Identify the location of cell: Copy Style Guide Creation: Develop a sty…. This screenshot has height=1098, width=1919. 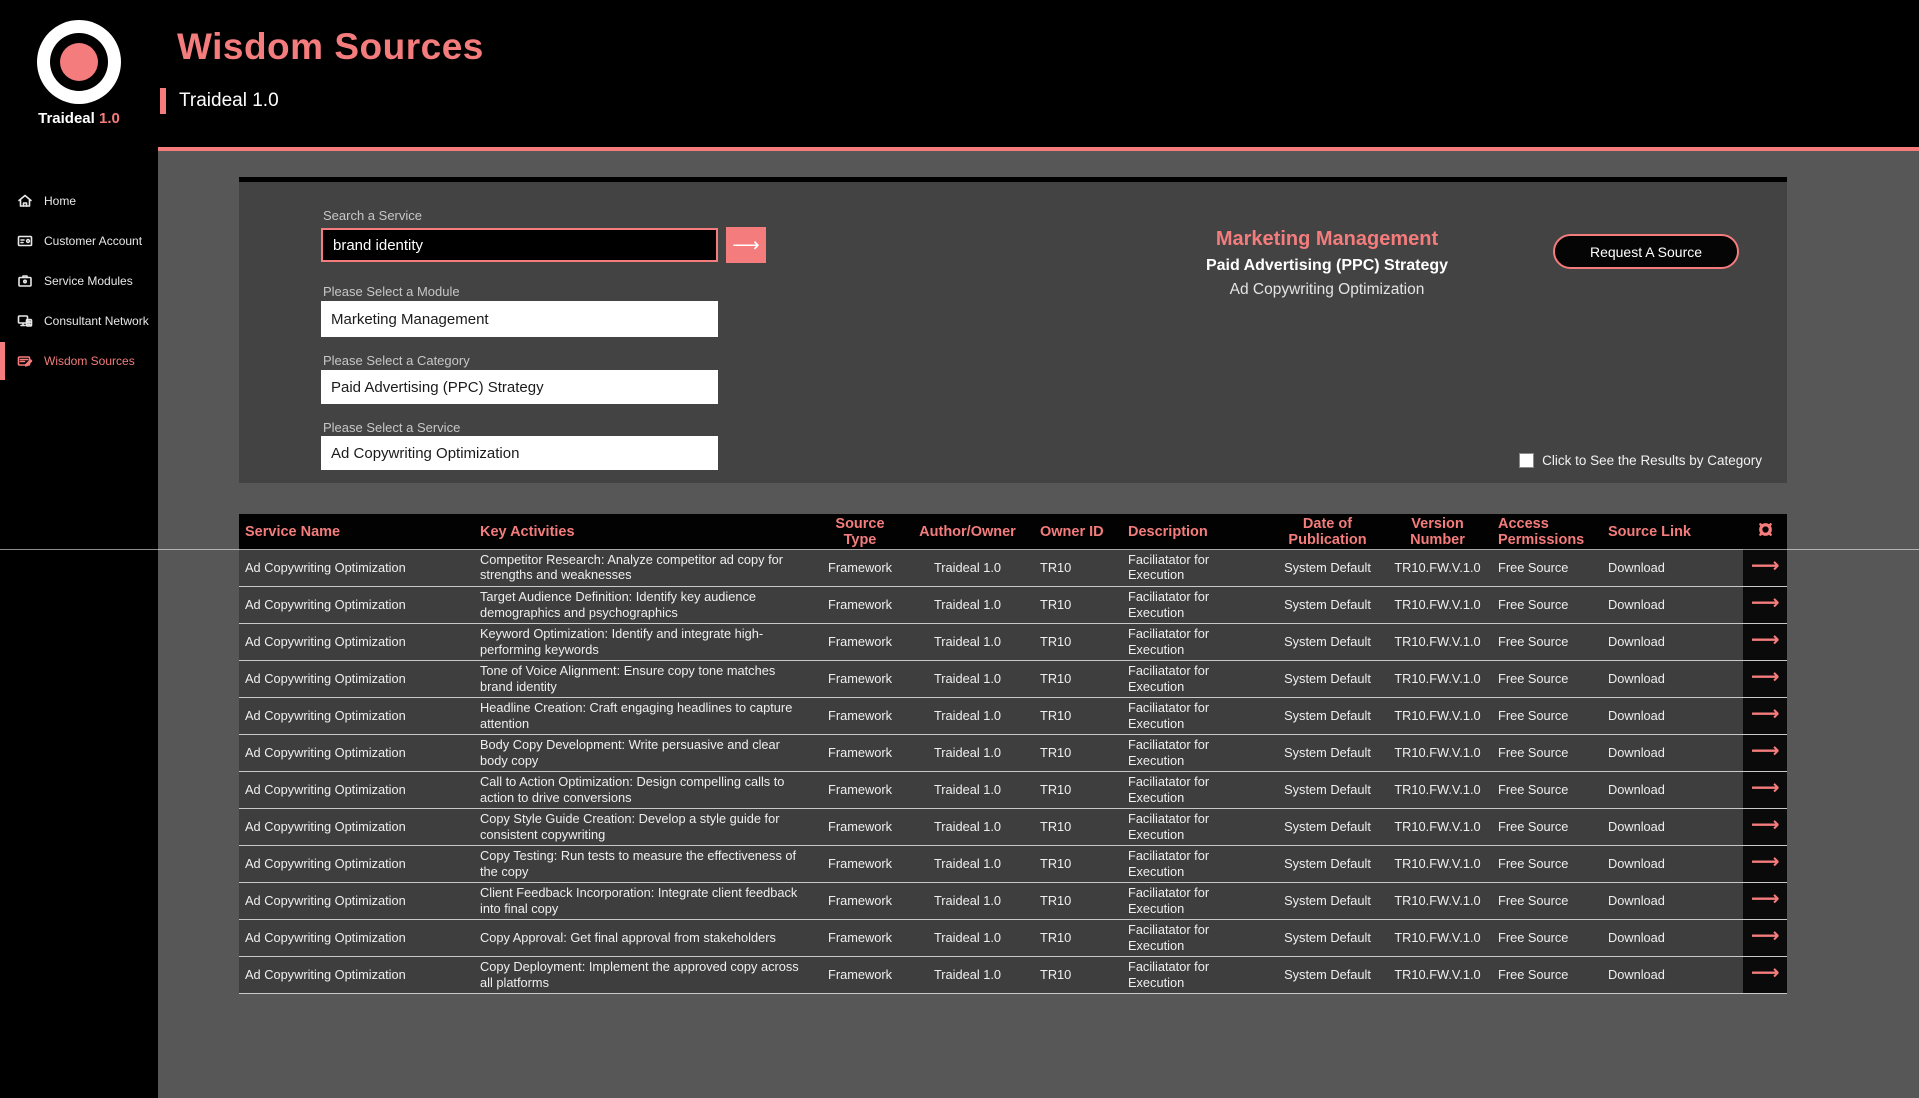
(630, 826).